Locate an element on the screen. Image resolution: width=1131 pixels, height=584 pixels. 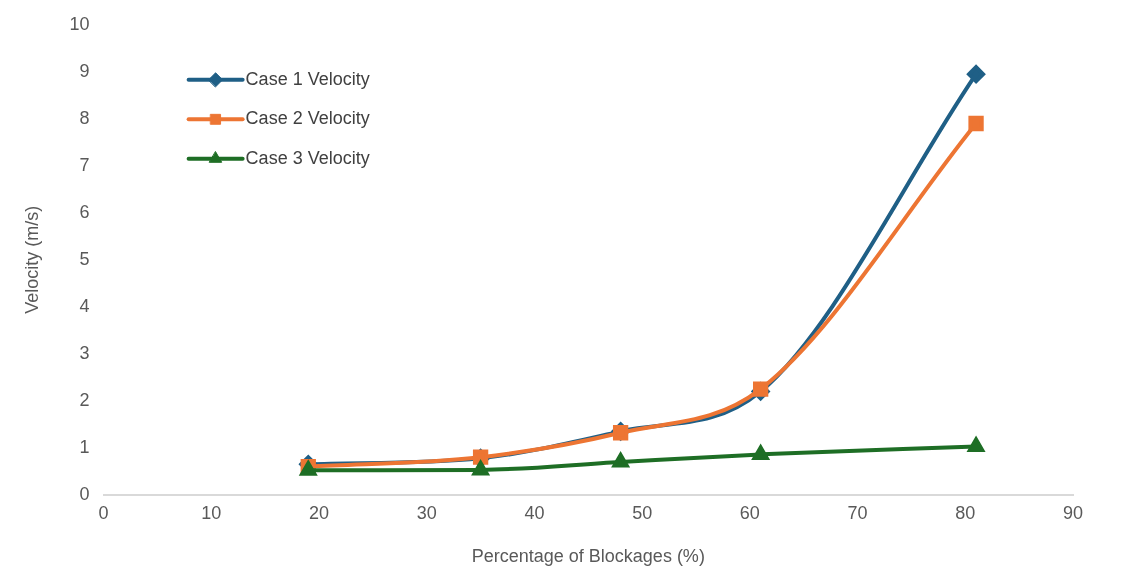
y-tick-label: 0 is located at coordinates (84, 493).